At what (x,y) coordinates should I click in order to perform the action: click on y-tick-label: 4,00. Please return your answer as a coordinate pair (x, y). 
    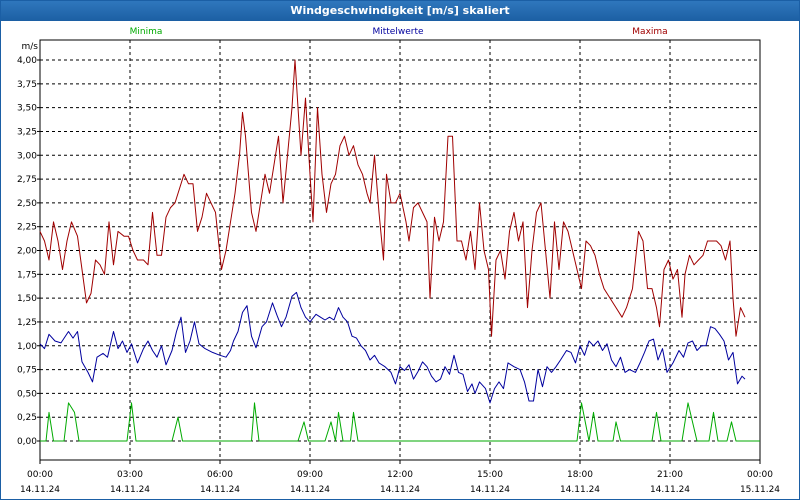
    Looking at the image, I should click on (27, 61).